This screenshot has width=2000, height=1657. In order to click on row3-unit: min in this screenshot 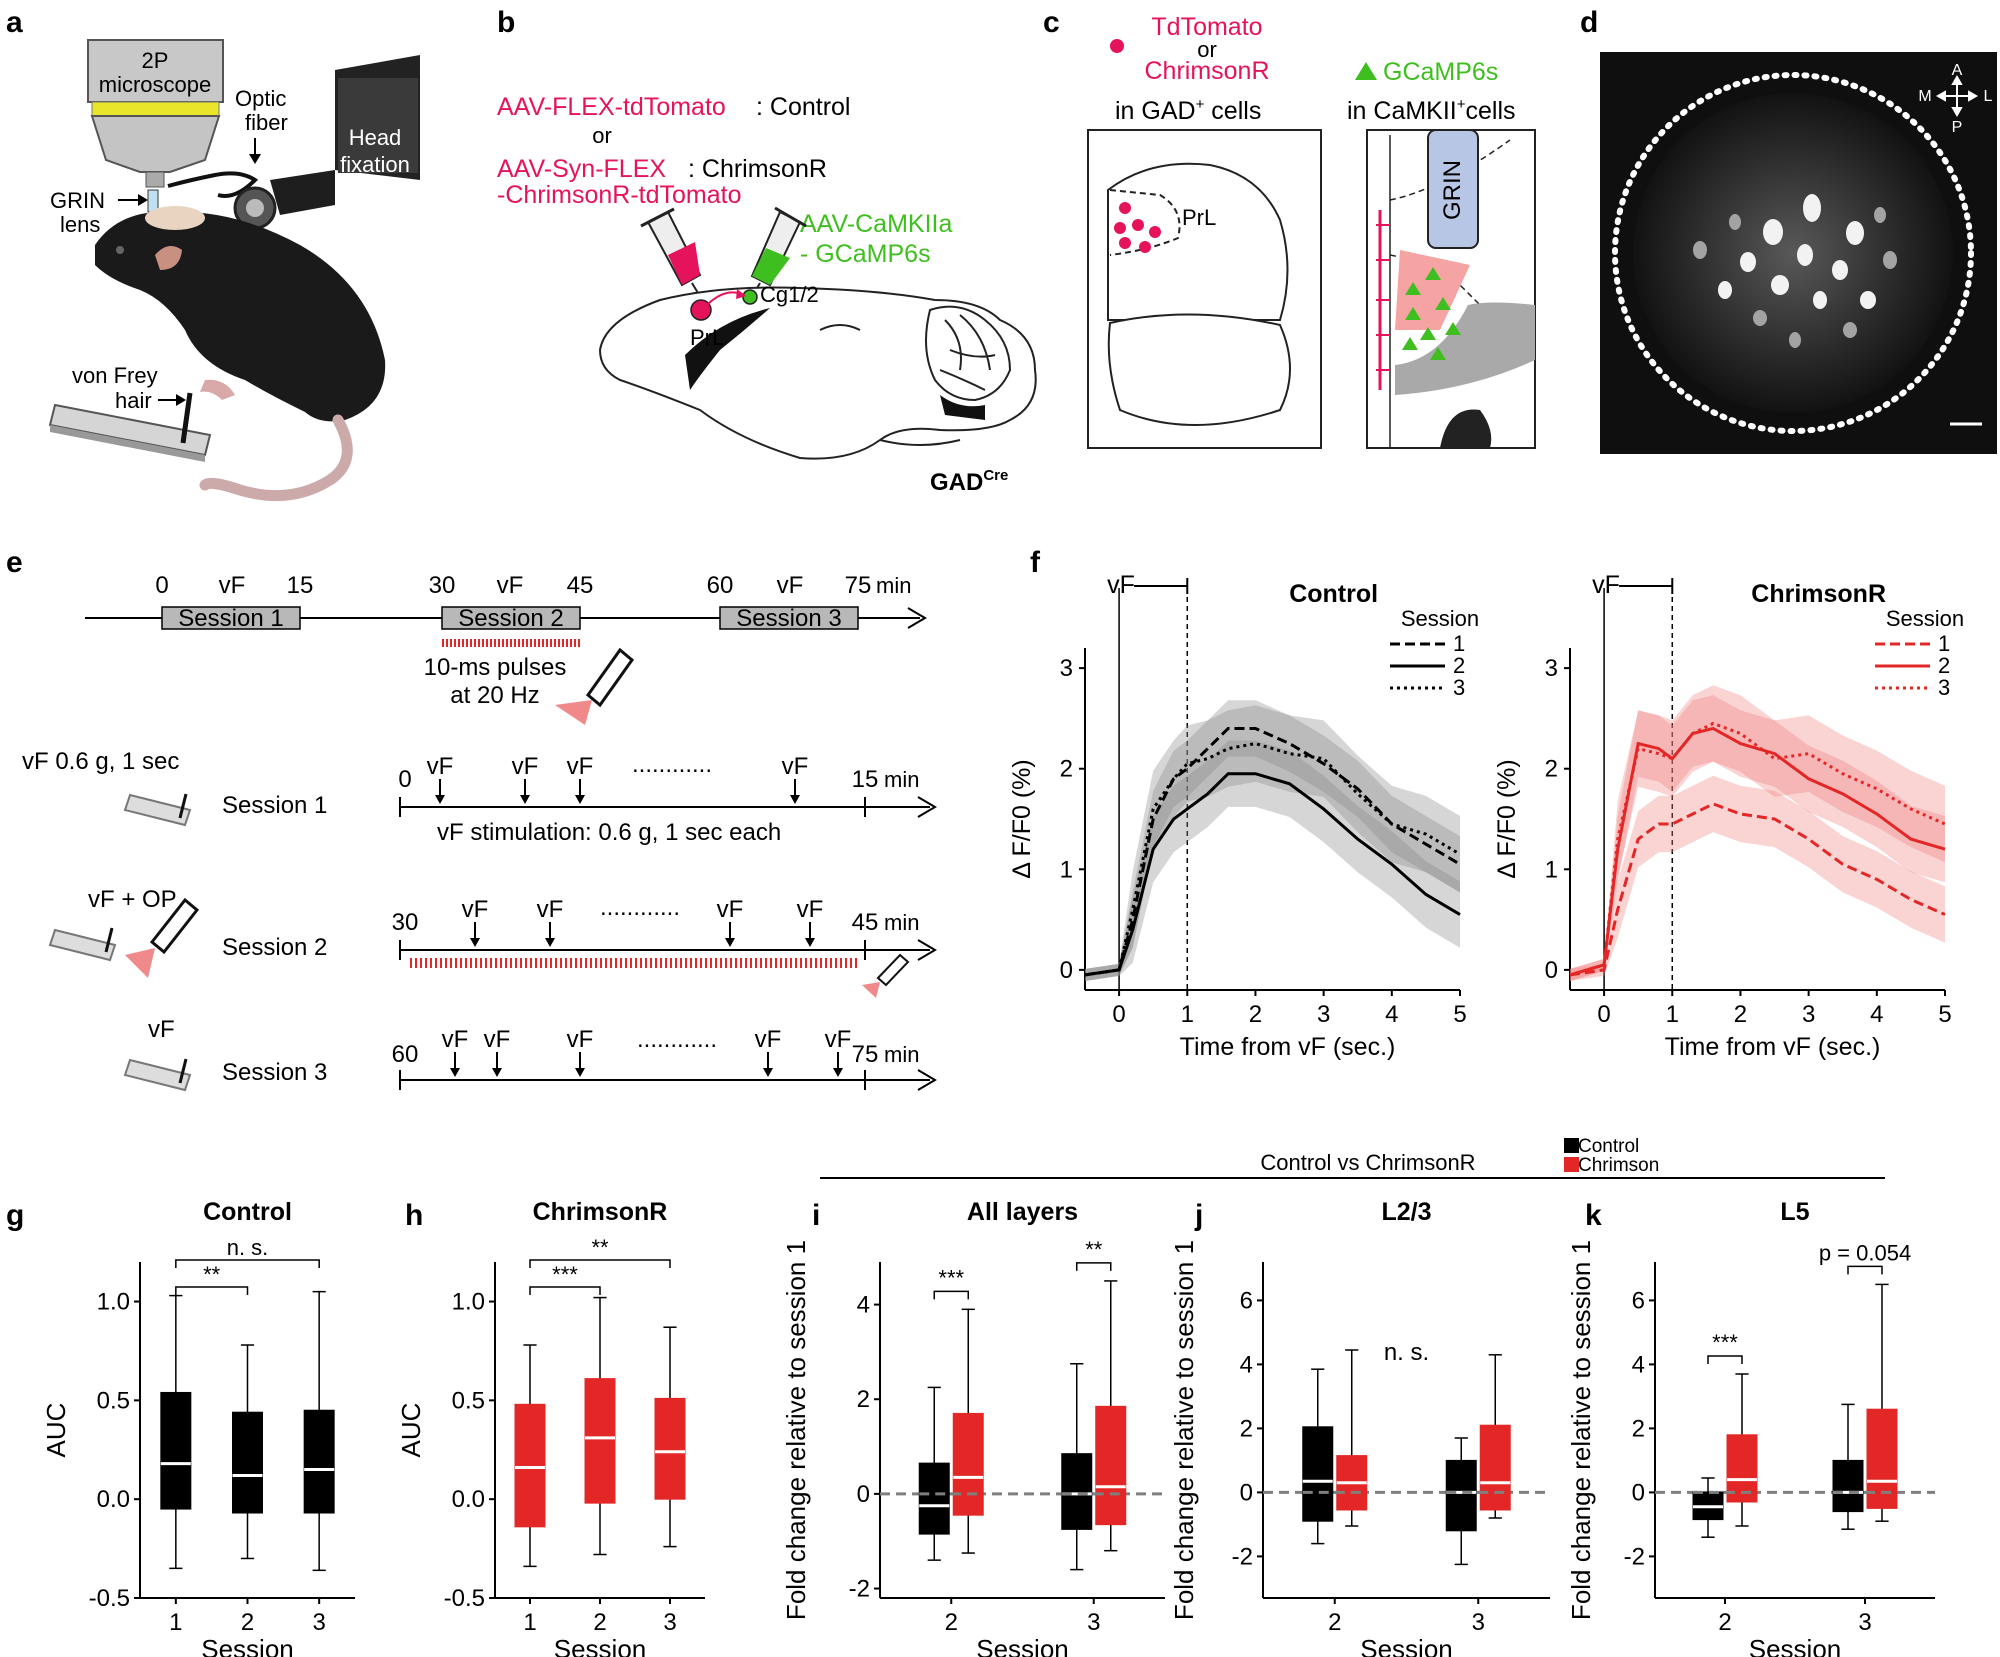, I will do `click(901, 1054)`.